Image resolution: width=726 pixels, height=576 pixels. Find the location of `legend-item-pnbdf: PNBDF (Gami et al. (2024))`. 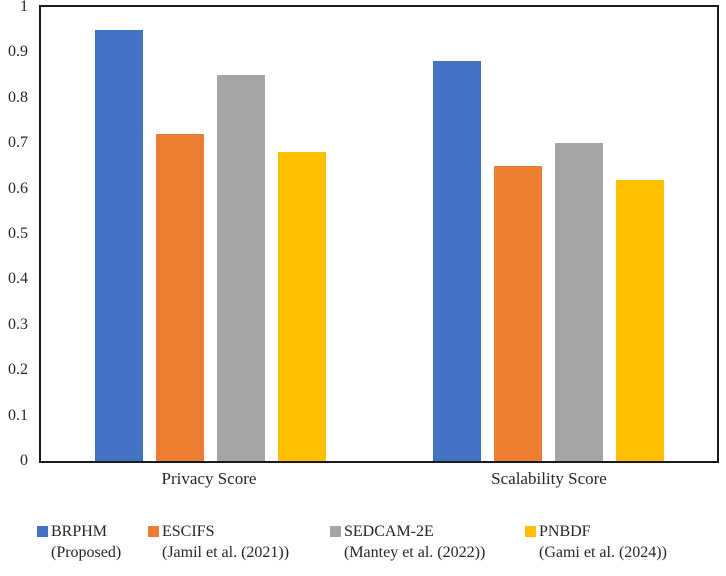

legend-item-pnbdf: PNBDF (Gami et al. (2024)) is located at coordinates (596, 542).